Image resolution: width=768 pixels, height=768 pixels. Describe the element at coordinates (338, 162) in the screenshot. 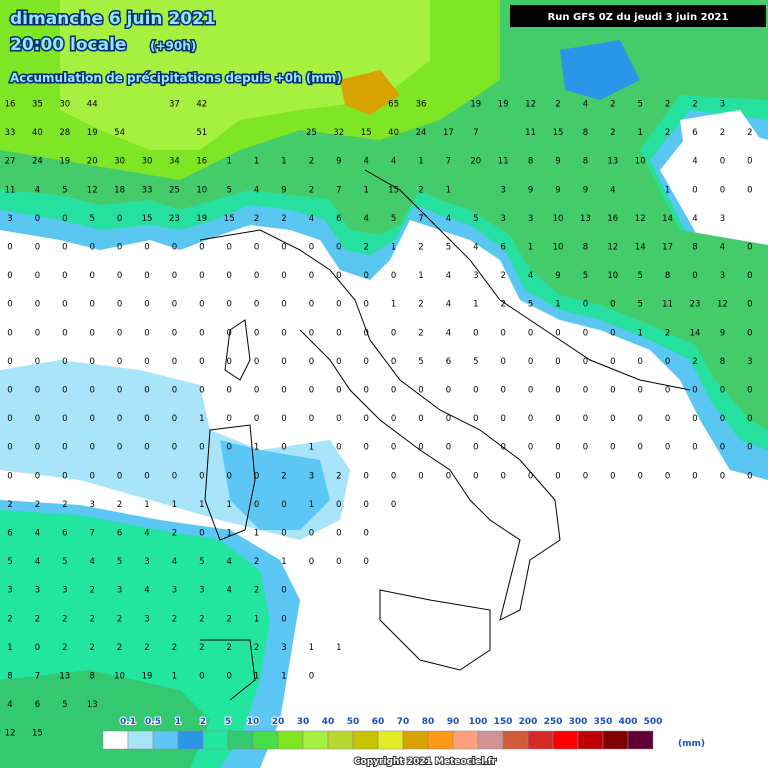

I see `grid-value: 9` at that location.